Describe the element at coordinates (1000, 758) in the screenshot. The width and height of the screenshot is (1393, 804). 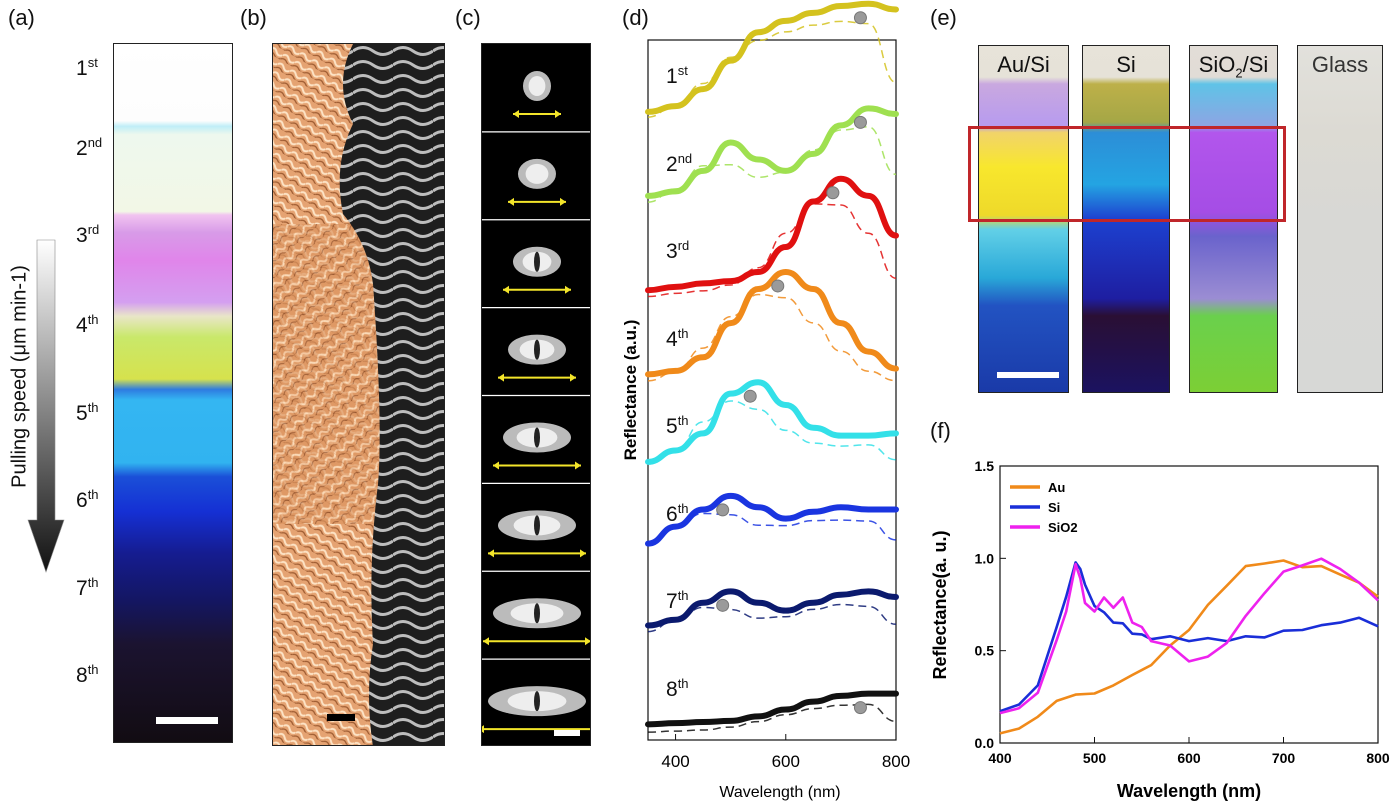
I see `tick-label-f: 400` at that location.